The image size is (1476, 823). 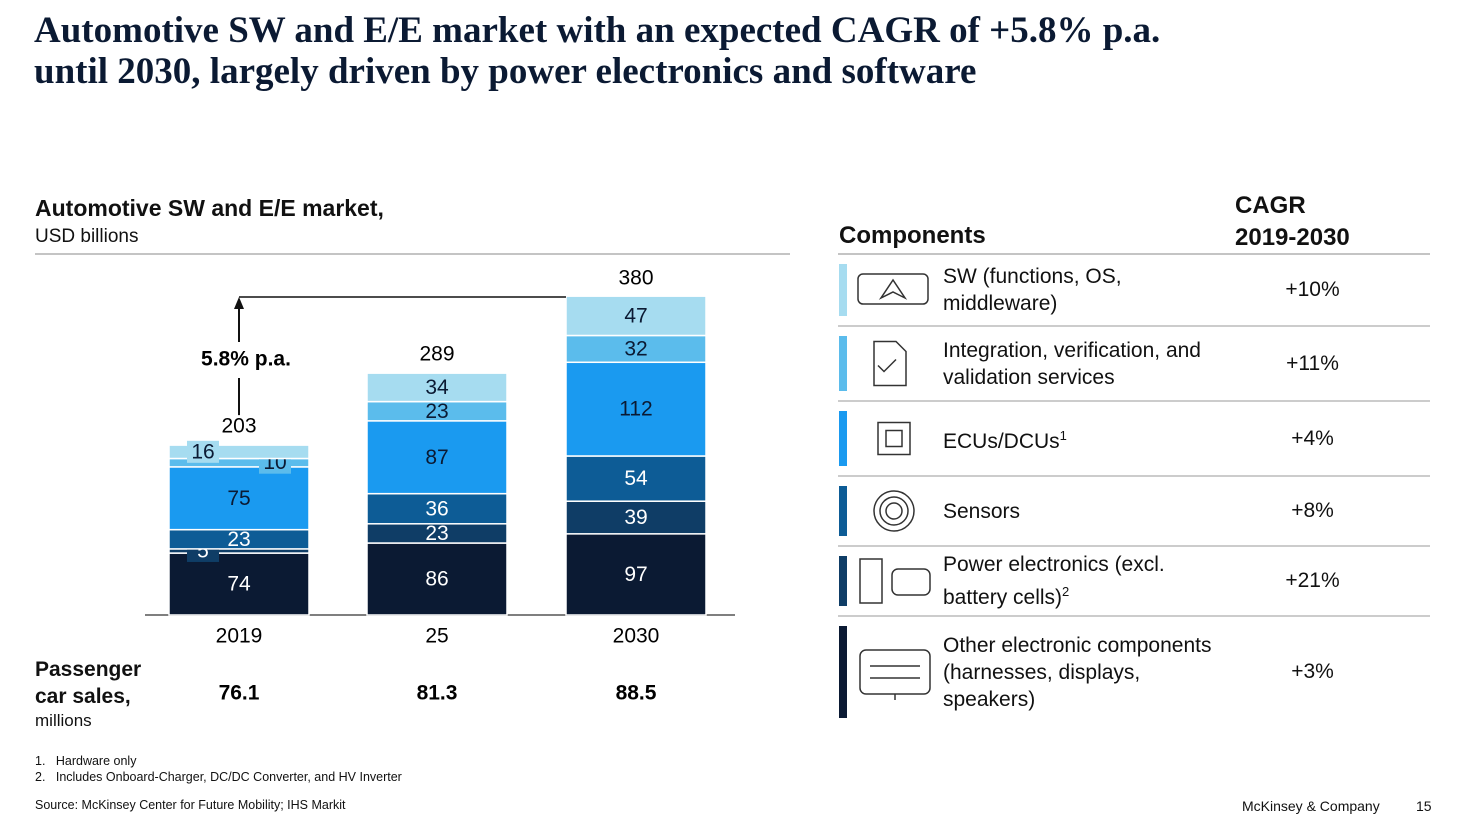 I want to click on segment-label: 39, so click(x=635, y=517).